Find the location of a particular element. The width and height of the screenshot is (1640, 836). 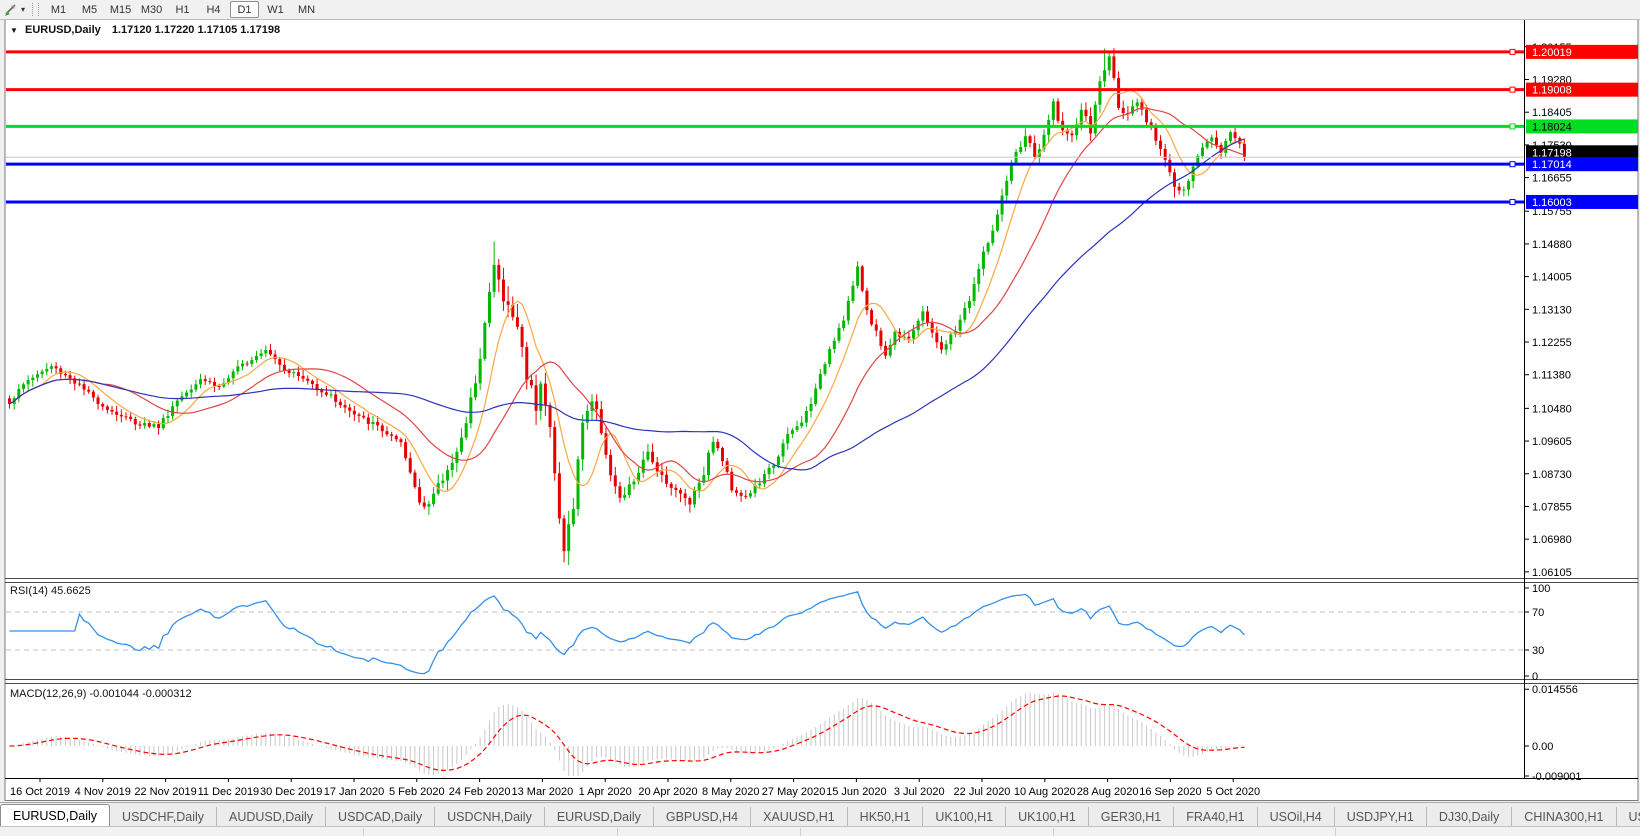

price-tick-label: 1.06105 is located at coordinates (1552, 573).